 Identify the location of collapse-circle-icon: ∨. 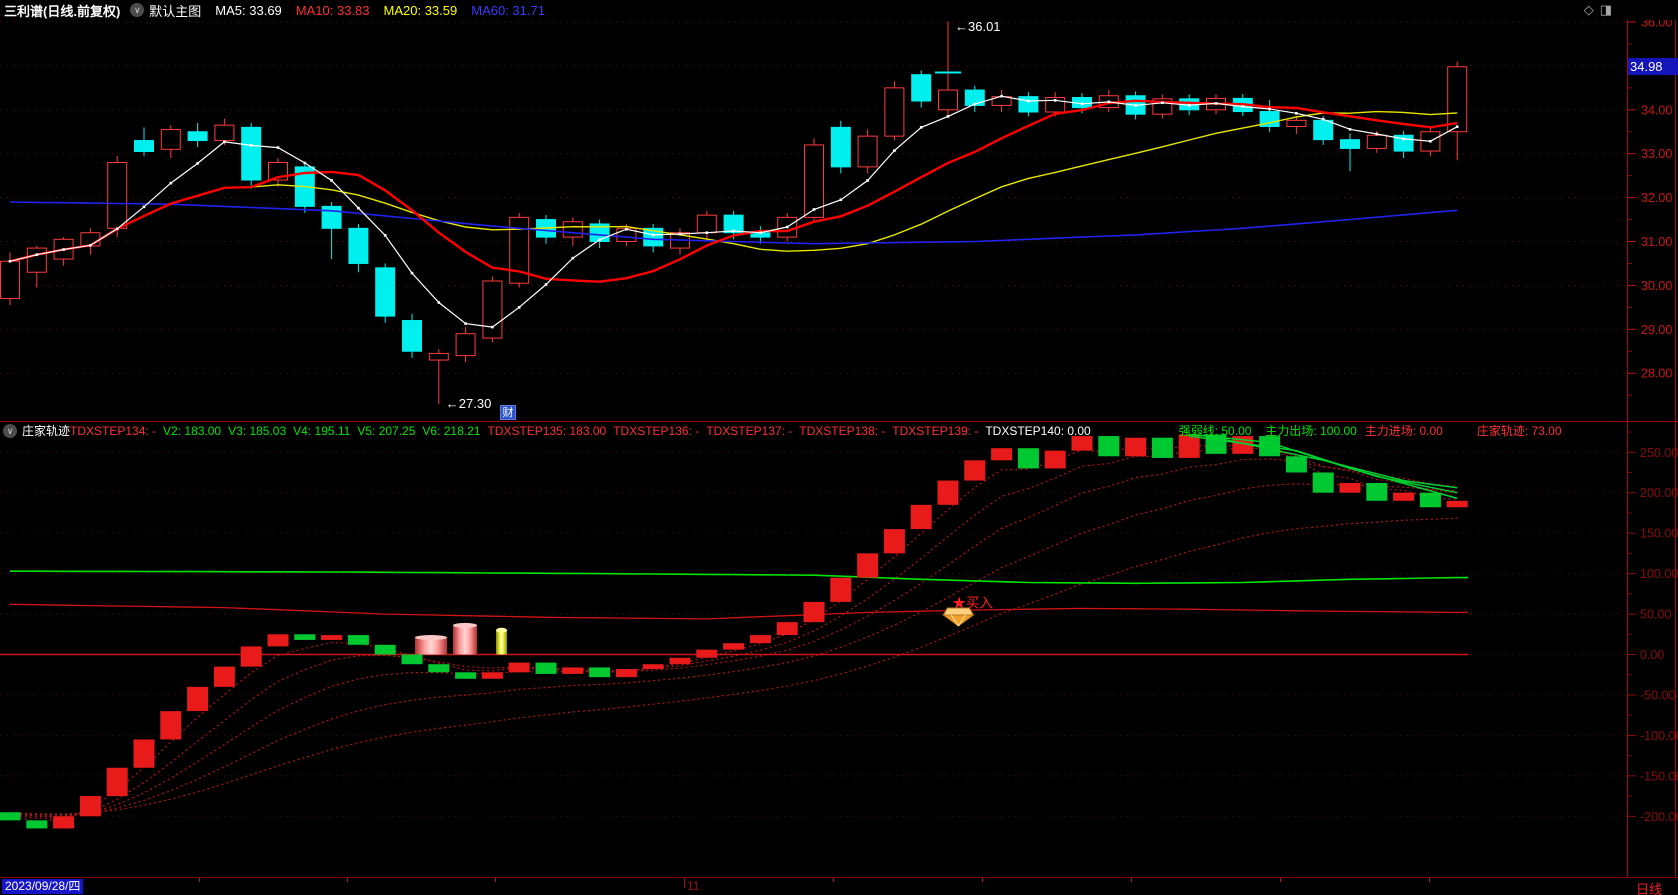
(137, 10).